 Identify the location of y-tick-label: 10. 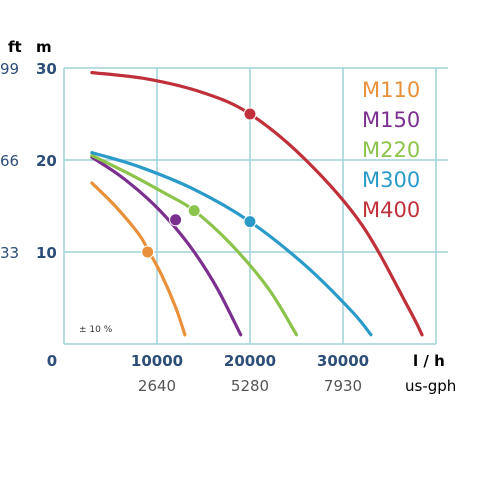
(46, 253).